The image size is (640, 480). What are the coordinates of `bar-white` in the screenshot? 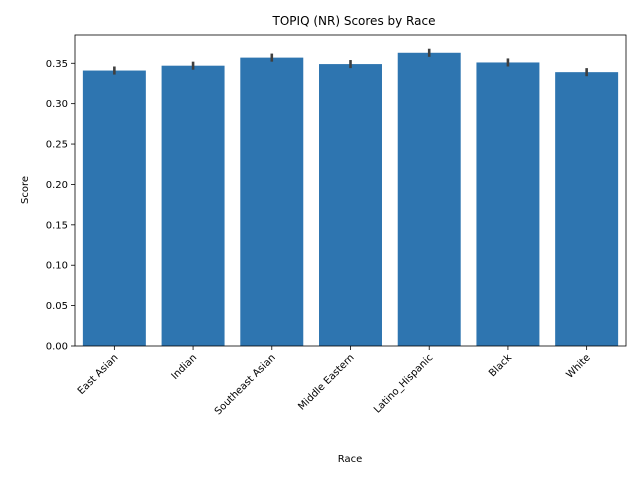 It's located at (587, 209).